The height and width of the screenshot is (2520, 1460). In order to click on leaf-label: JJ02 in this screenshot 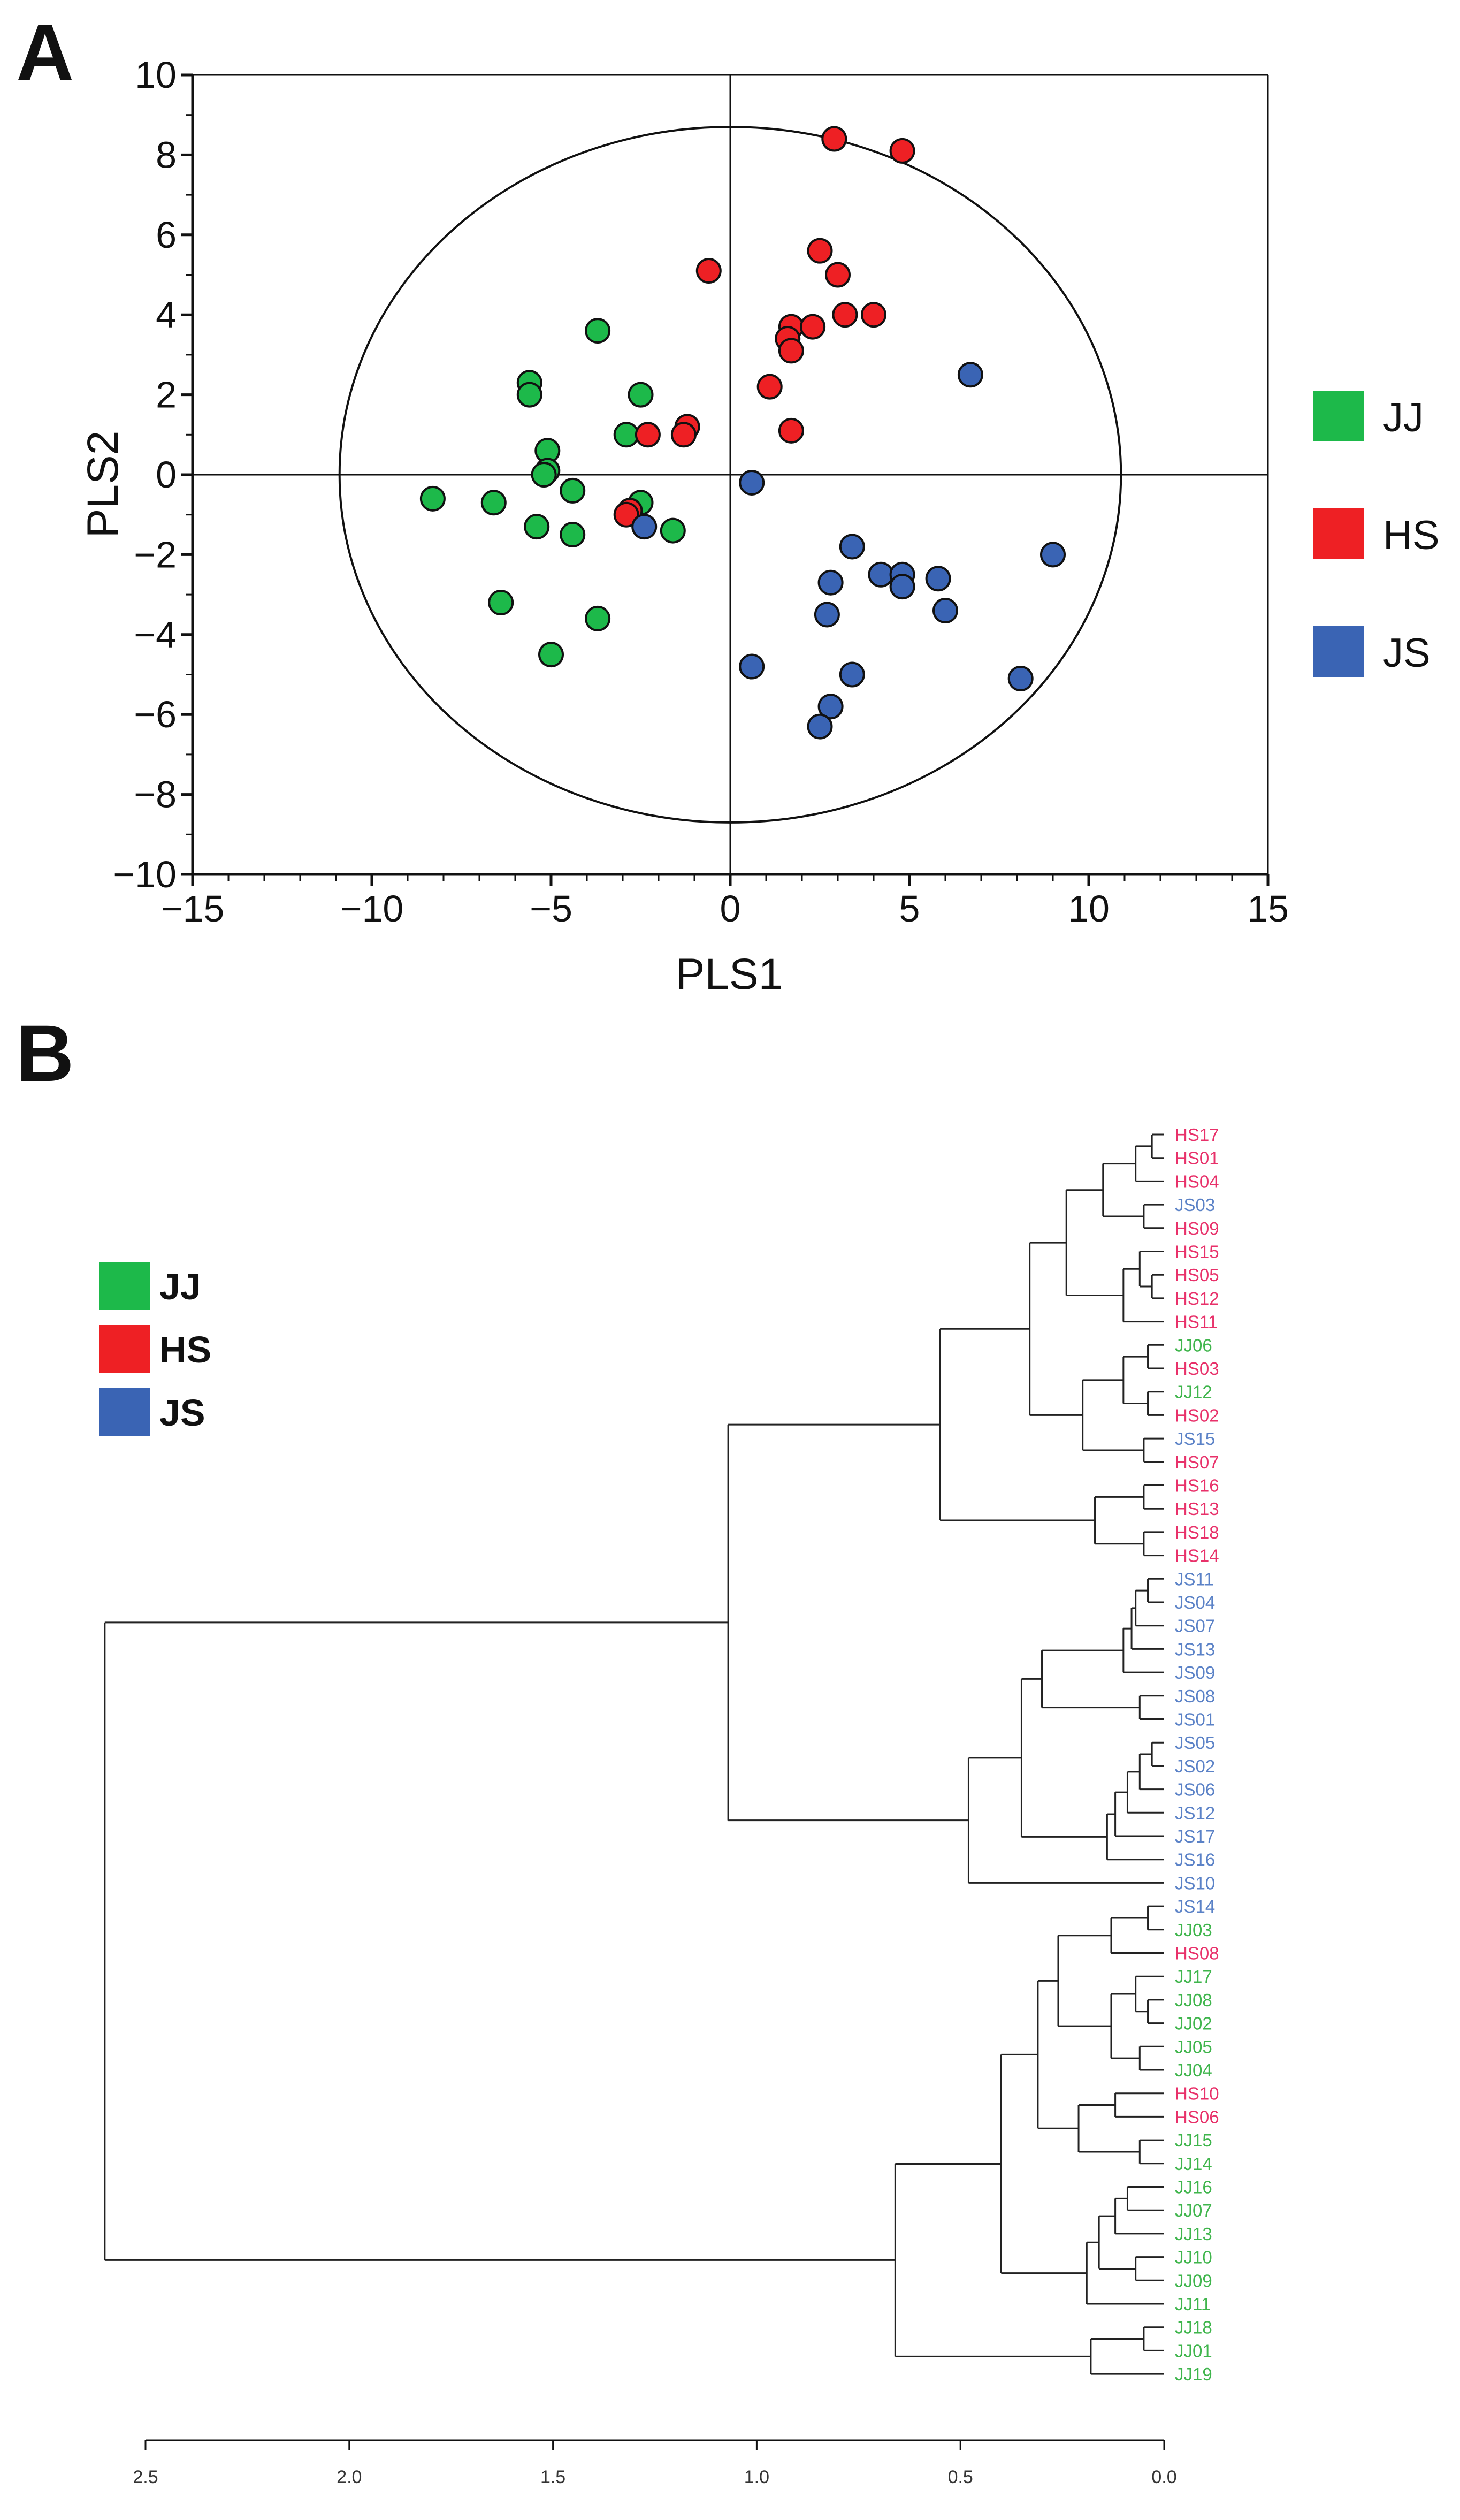, I will do `click(1193, 2024)`.